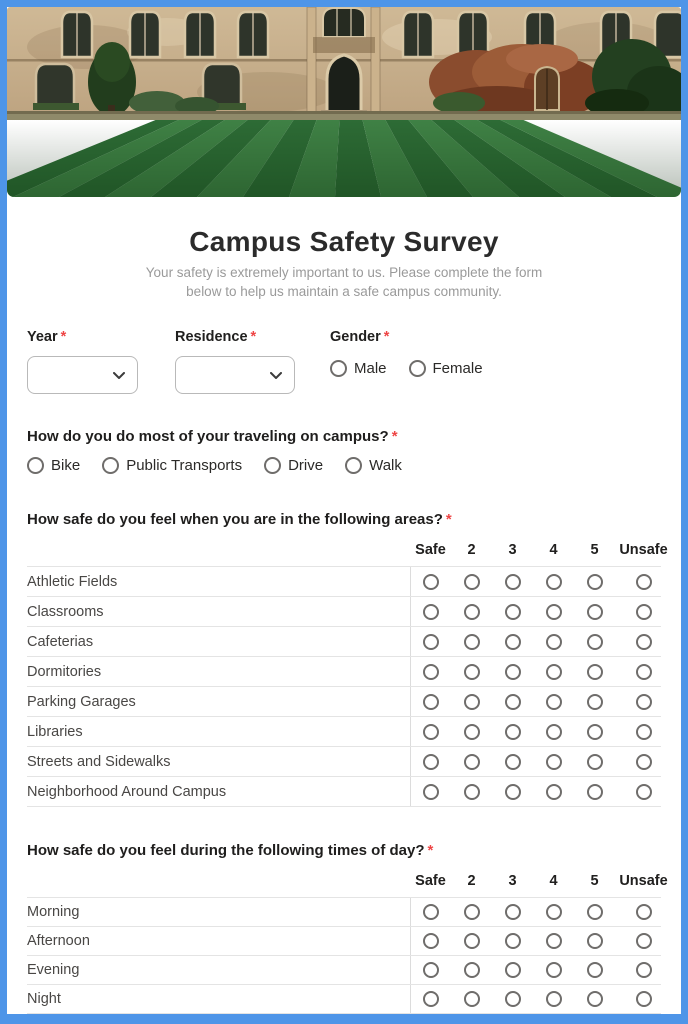 The width and height of the screenshot is (688, 1024). What do you see at coordinates (373, 465) in the screenshot?
I see `travel-option-walk: Walk` at bounding box center [373, 465].